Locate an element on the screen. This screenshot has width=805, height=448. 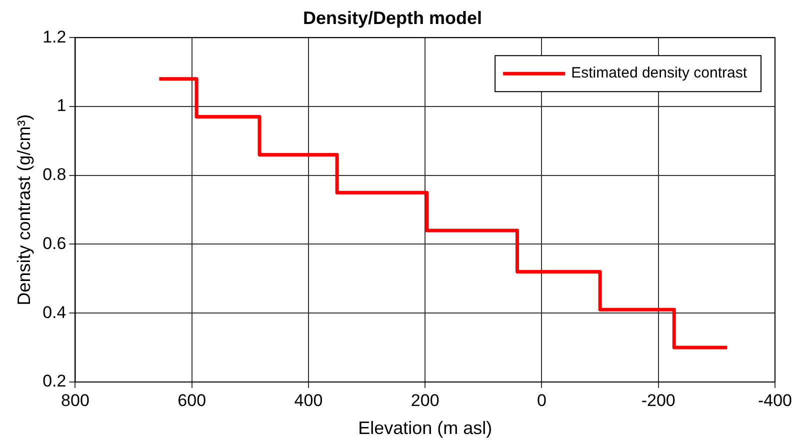
x-tick-label: 0 is located at coordinates (541, 400).